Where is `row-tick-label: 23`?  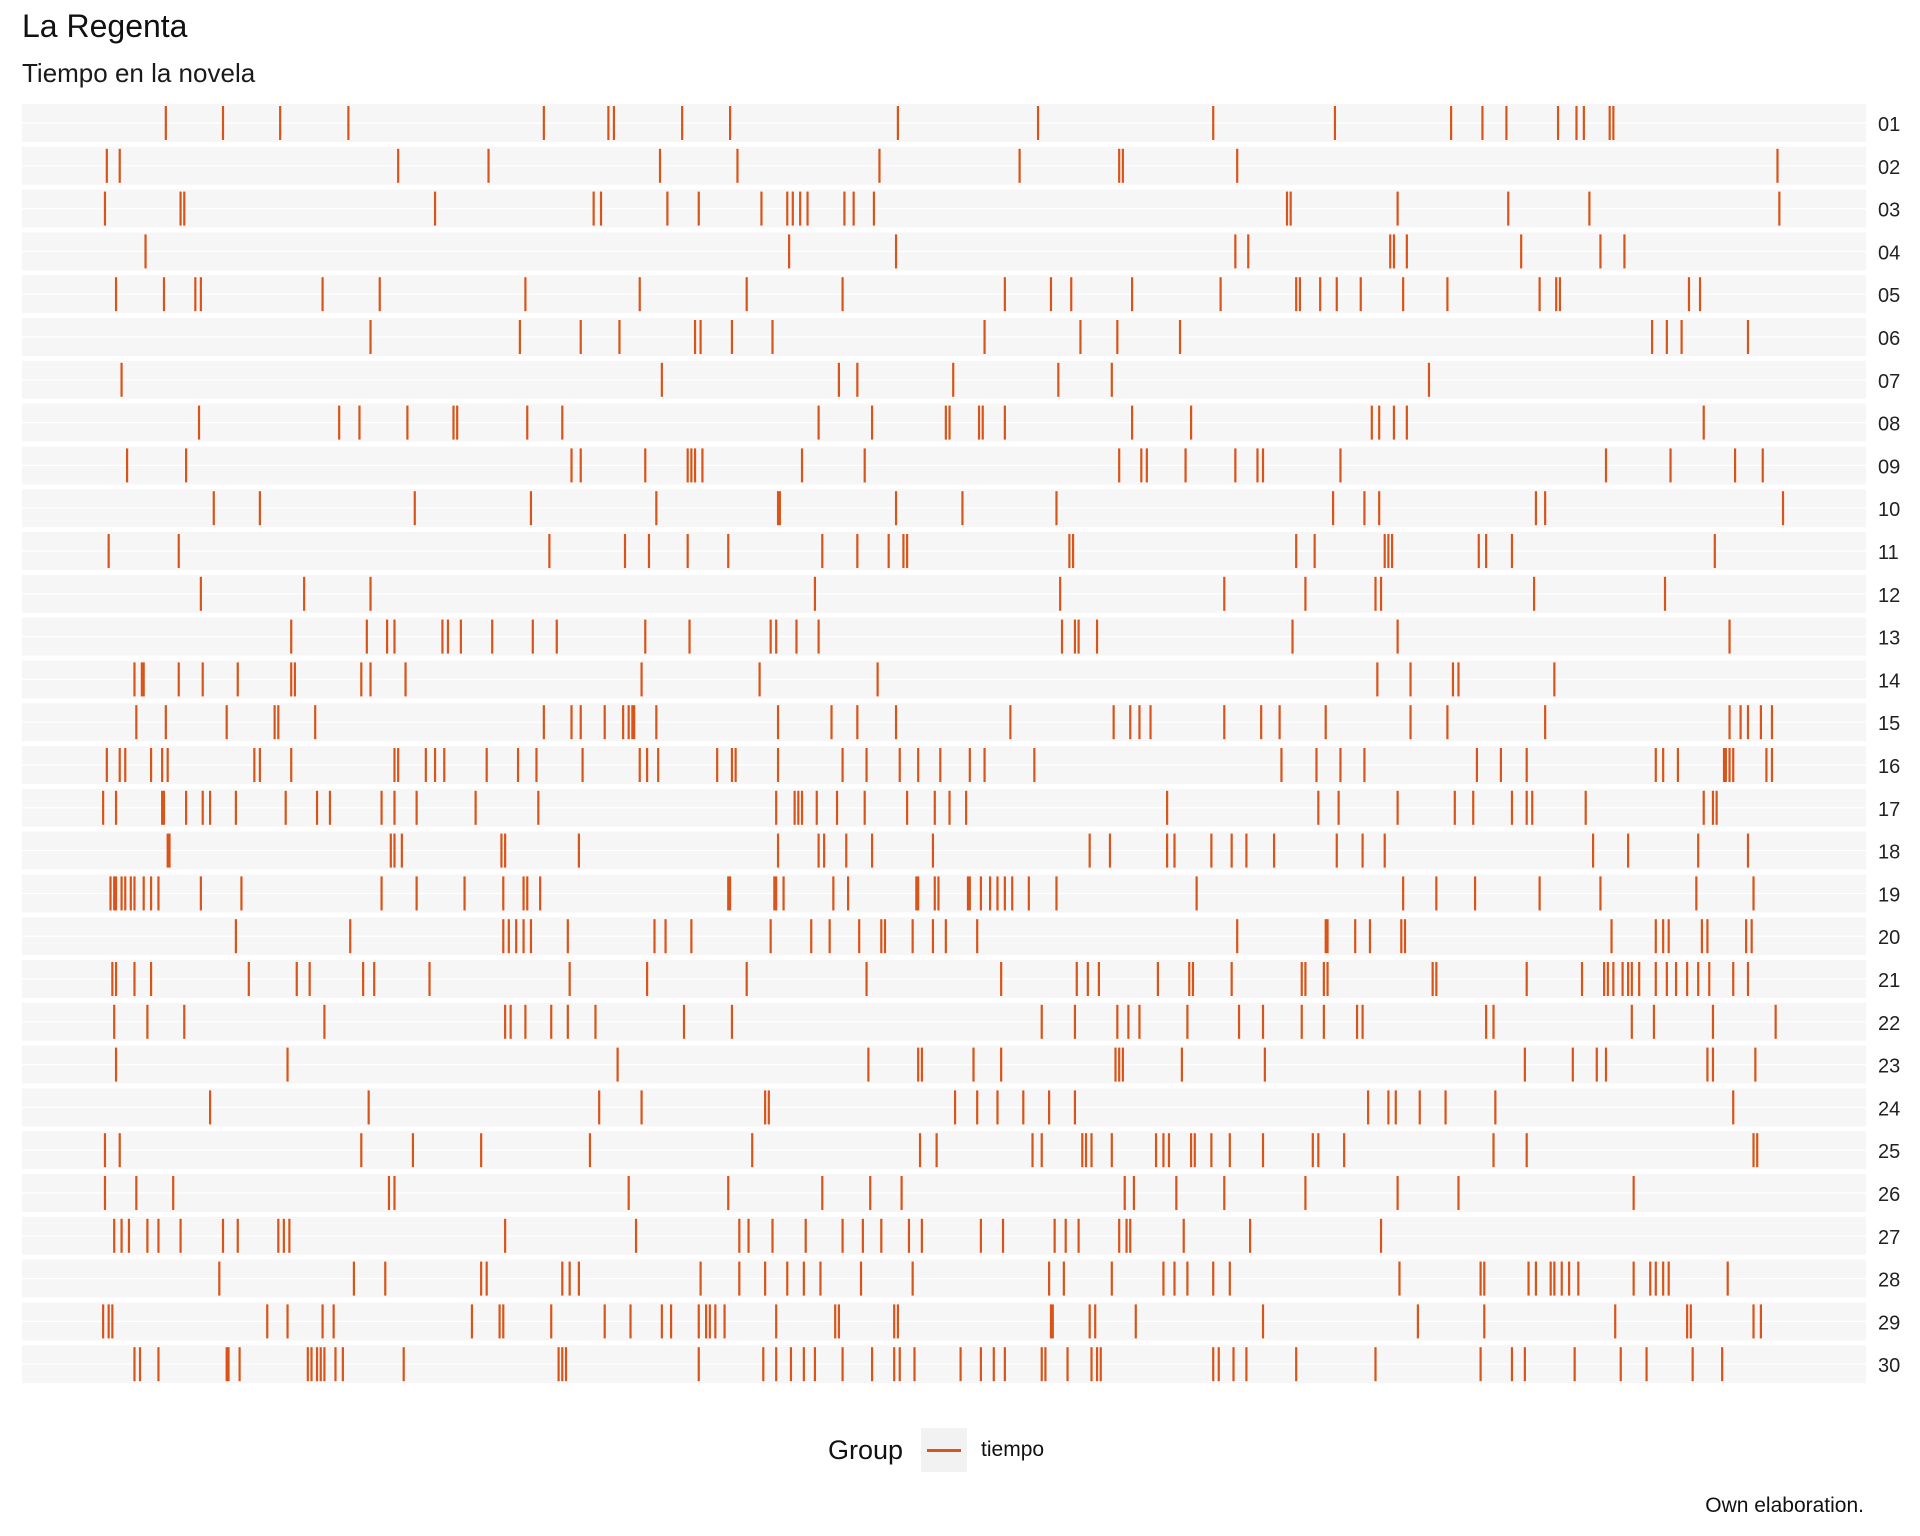
row-tick-label: 23 is located at coordinates (1889, 1067).